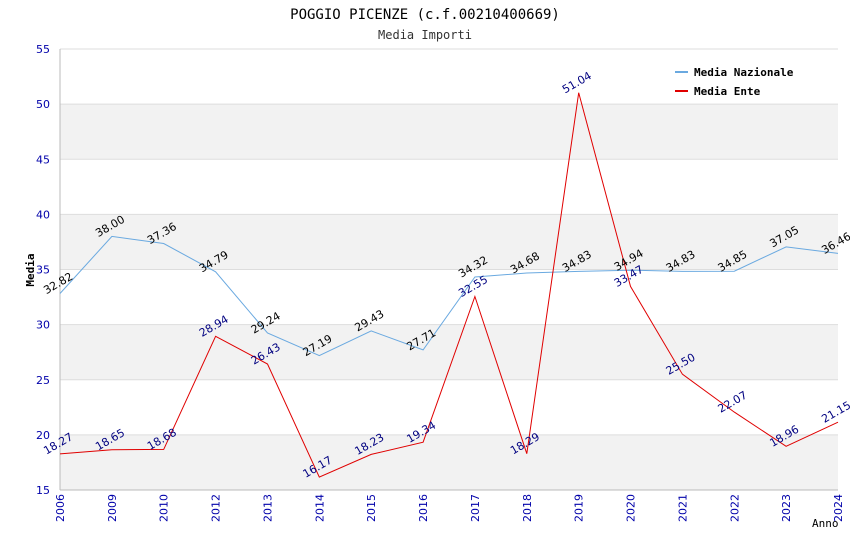 The width and height of the screenshot is (850, 550). Describe the element at coordinates (527, 508) in the screenshot. I see `x-tick-label: 2018` at that location.